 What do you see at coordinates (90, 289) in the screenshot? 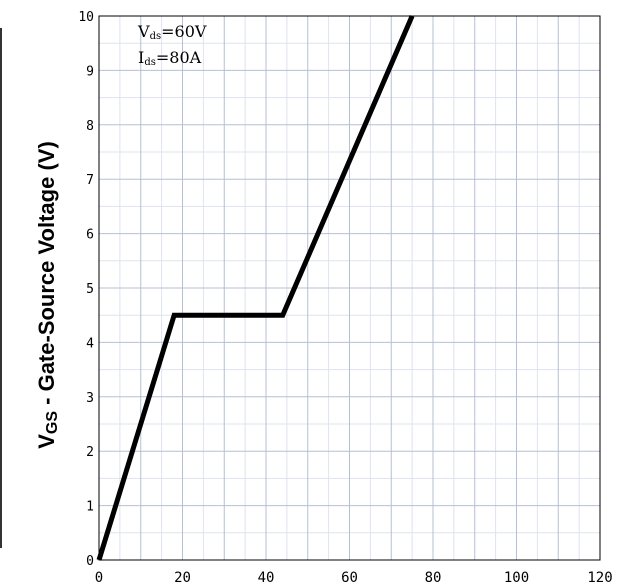
I see `y-tick-label: 5` at bounding box center [90, 289].